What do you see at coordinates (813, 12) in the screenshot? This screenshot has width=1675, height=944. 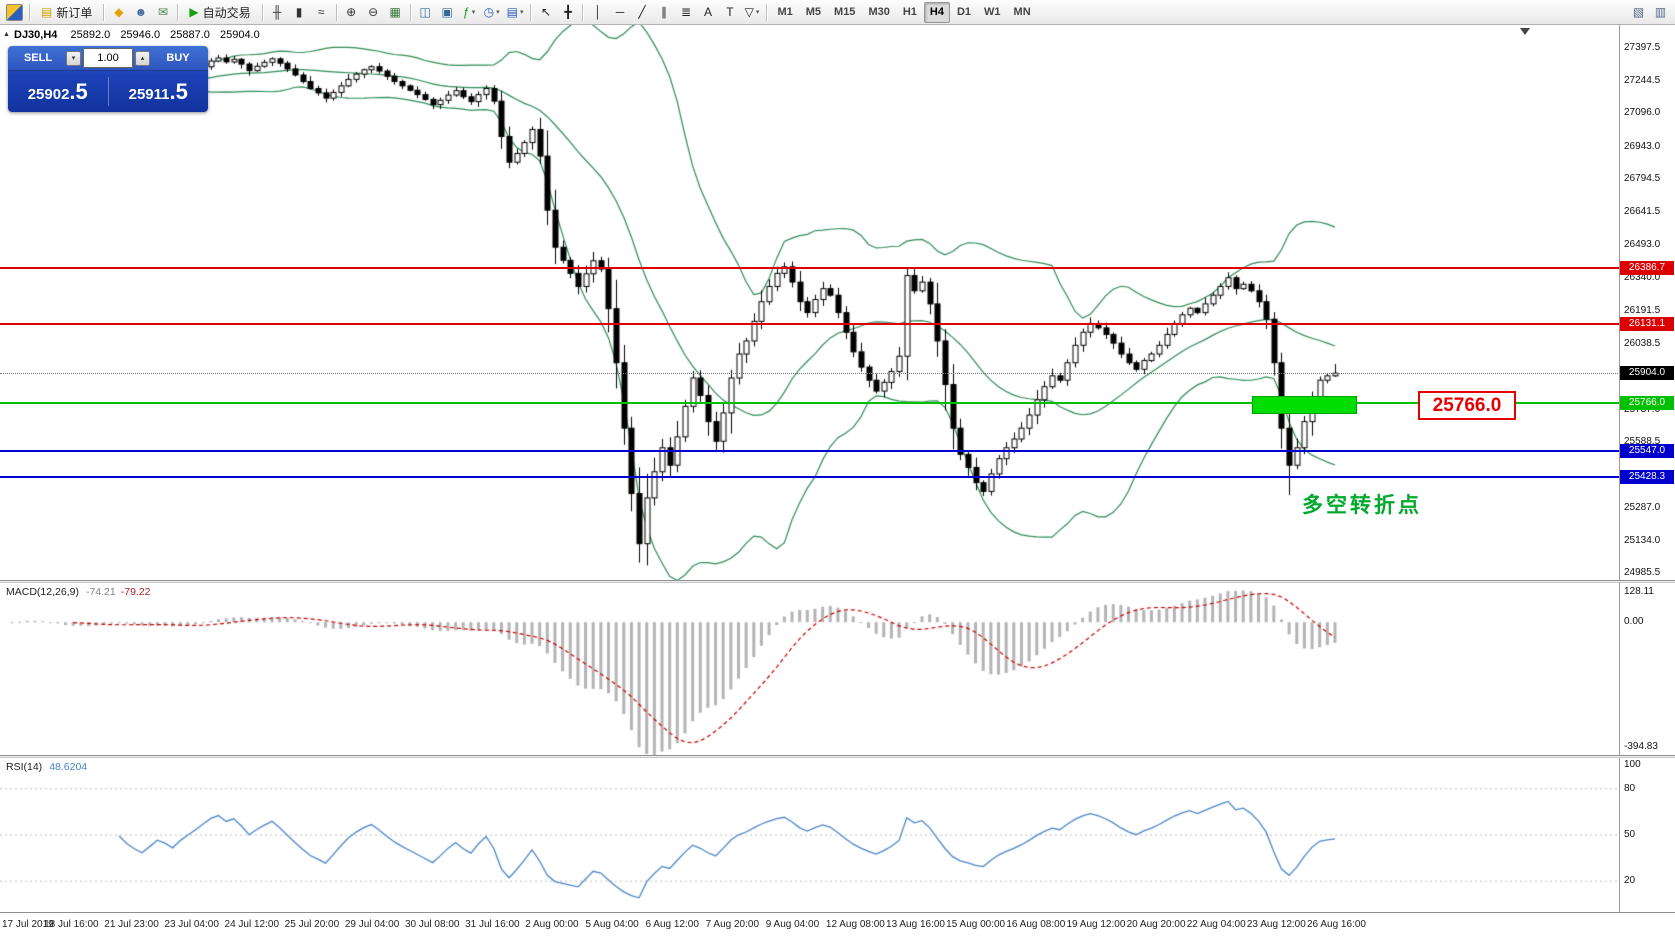 I see `timeframe-m5-button: M5` at bounding box center [813, 12].